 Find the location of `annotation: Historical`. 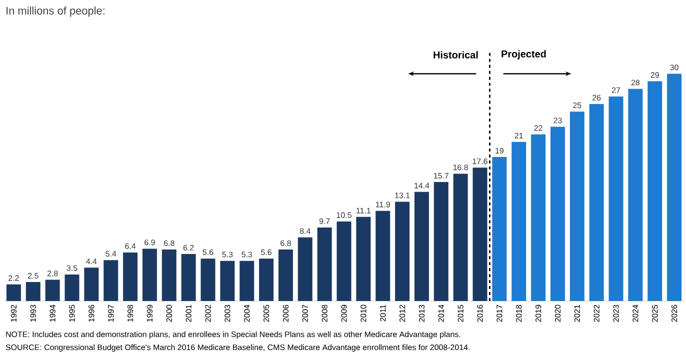

annotation: Historical is located at coordinates (456, 54).